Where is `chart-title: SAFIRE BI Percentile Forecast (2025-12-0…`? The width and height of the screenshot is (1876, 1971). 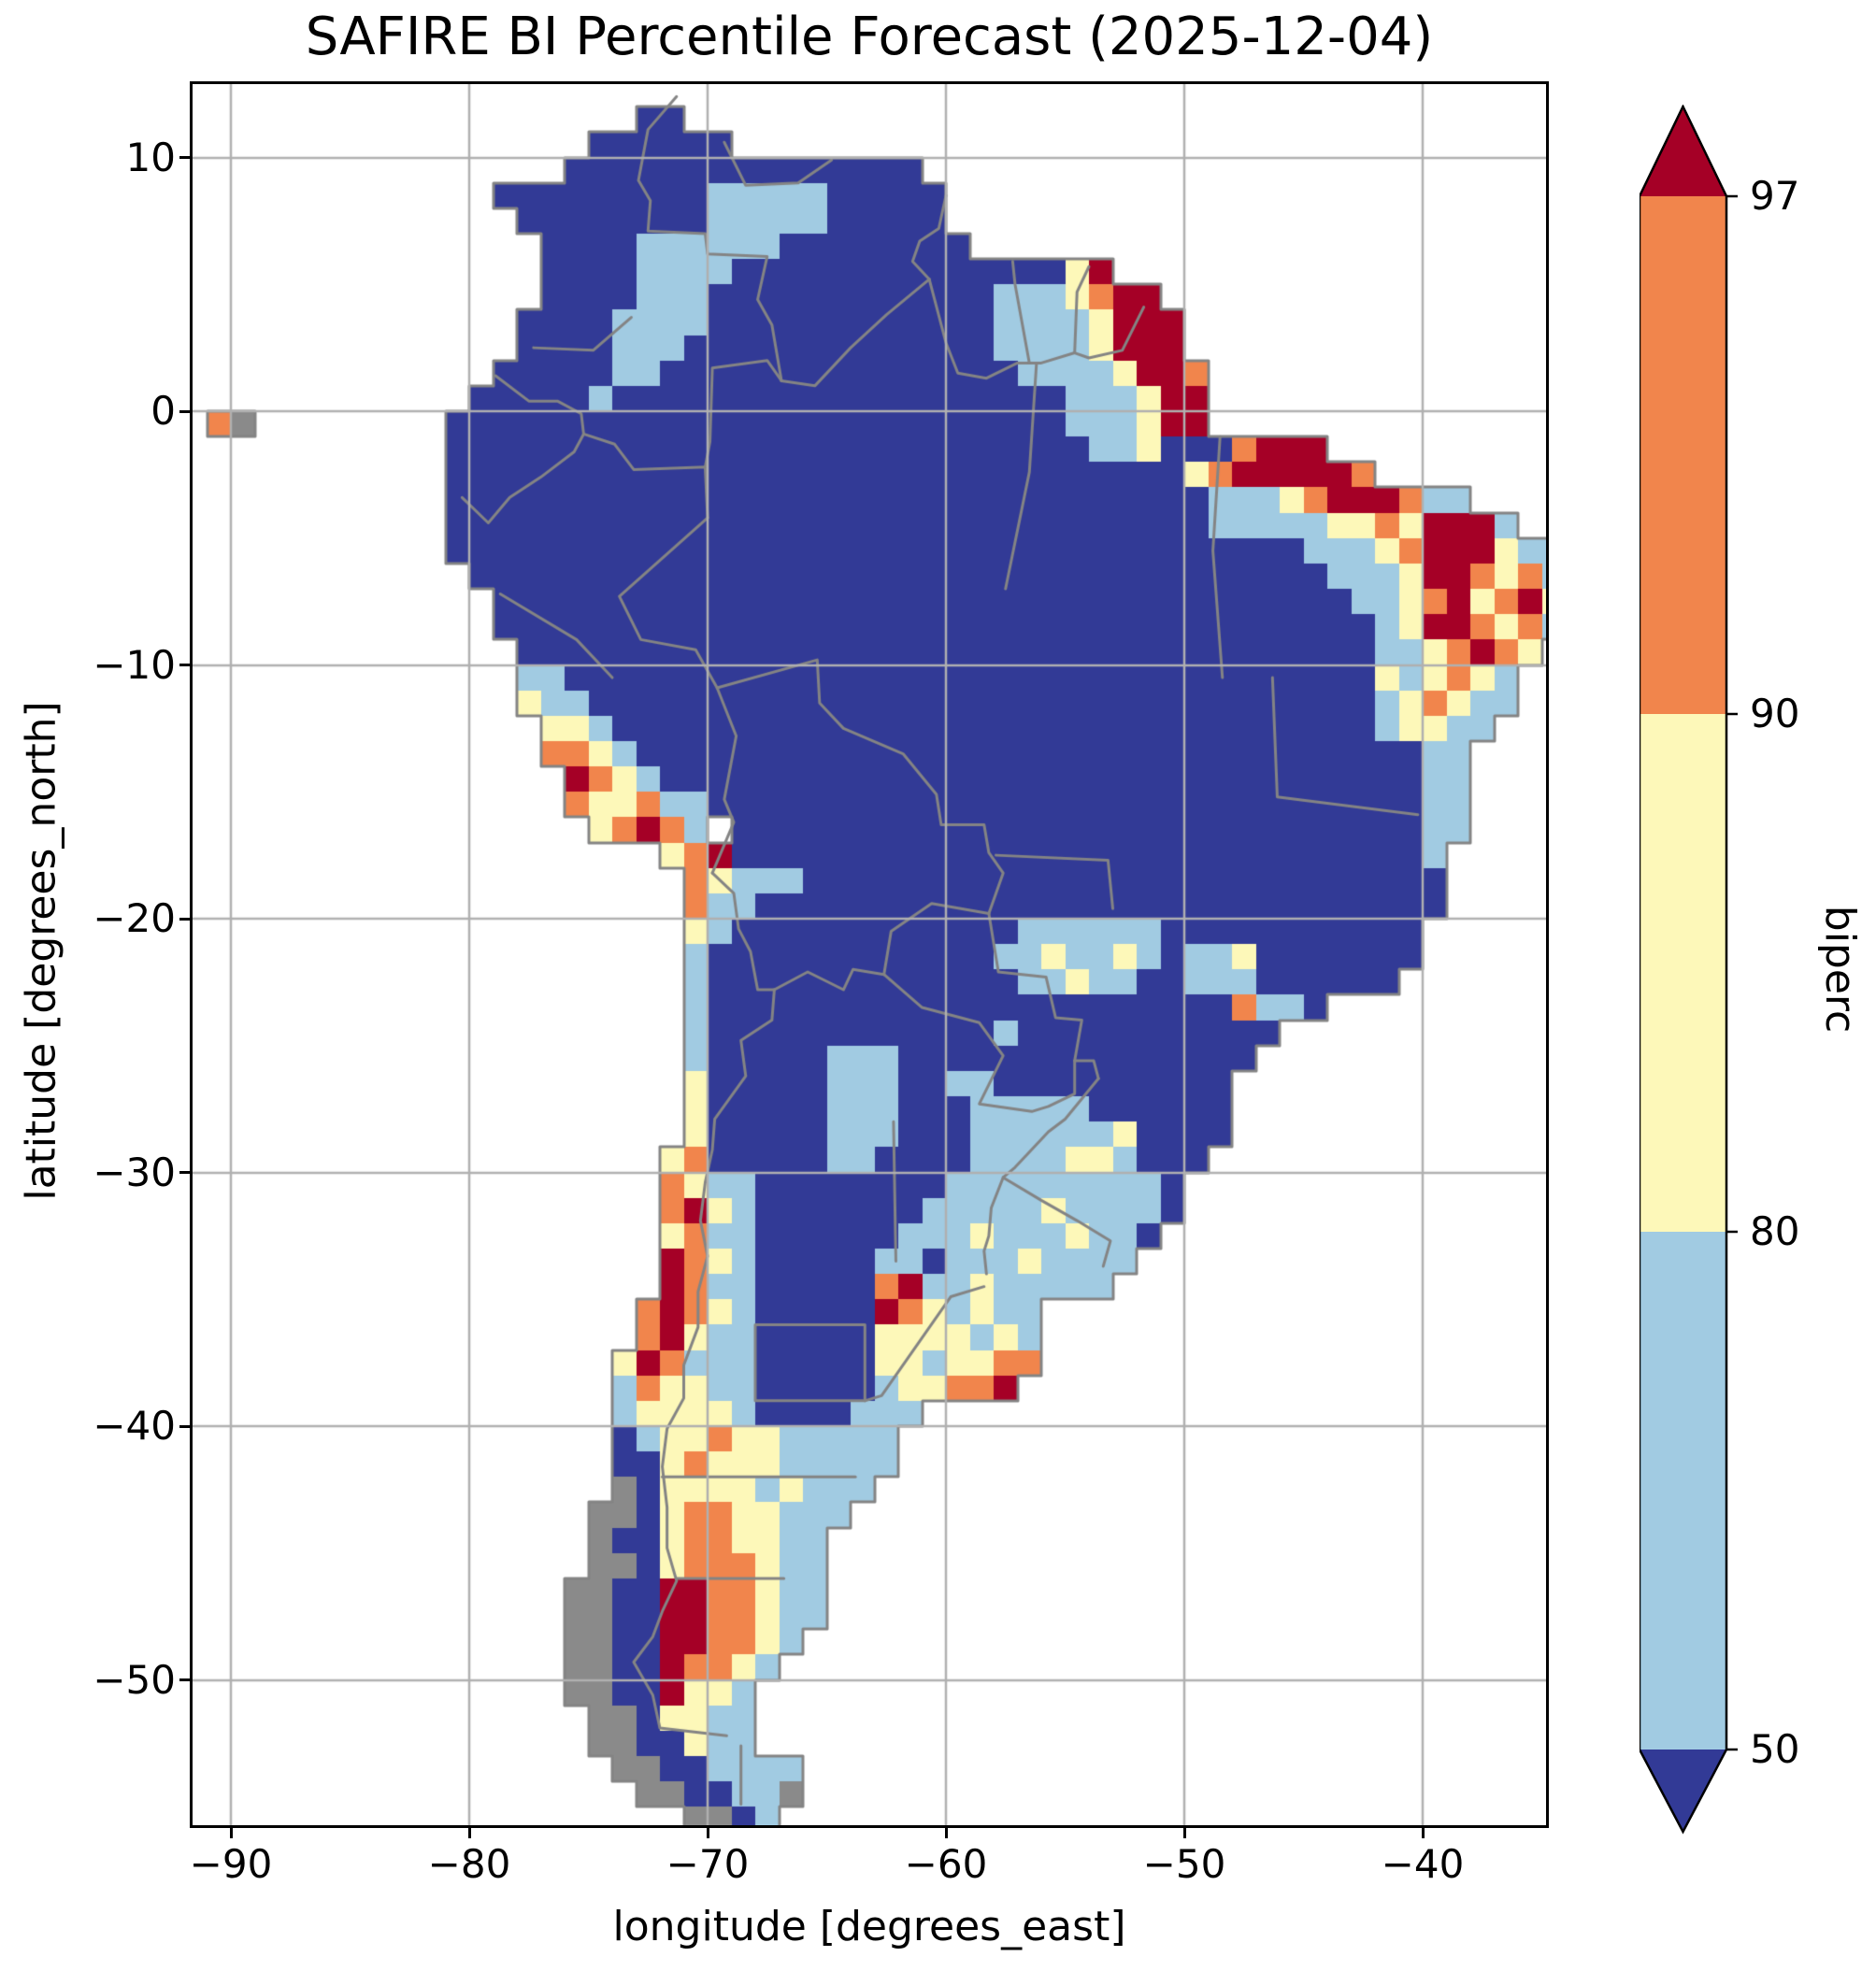
chart-title: SAFIRE BI Percentile Forecast (2025-12-0… is located at coordinates (870, 37).